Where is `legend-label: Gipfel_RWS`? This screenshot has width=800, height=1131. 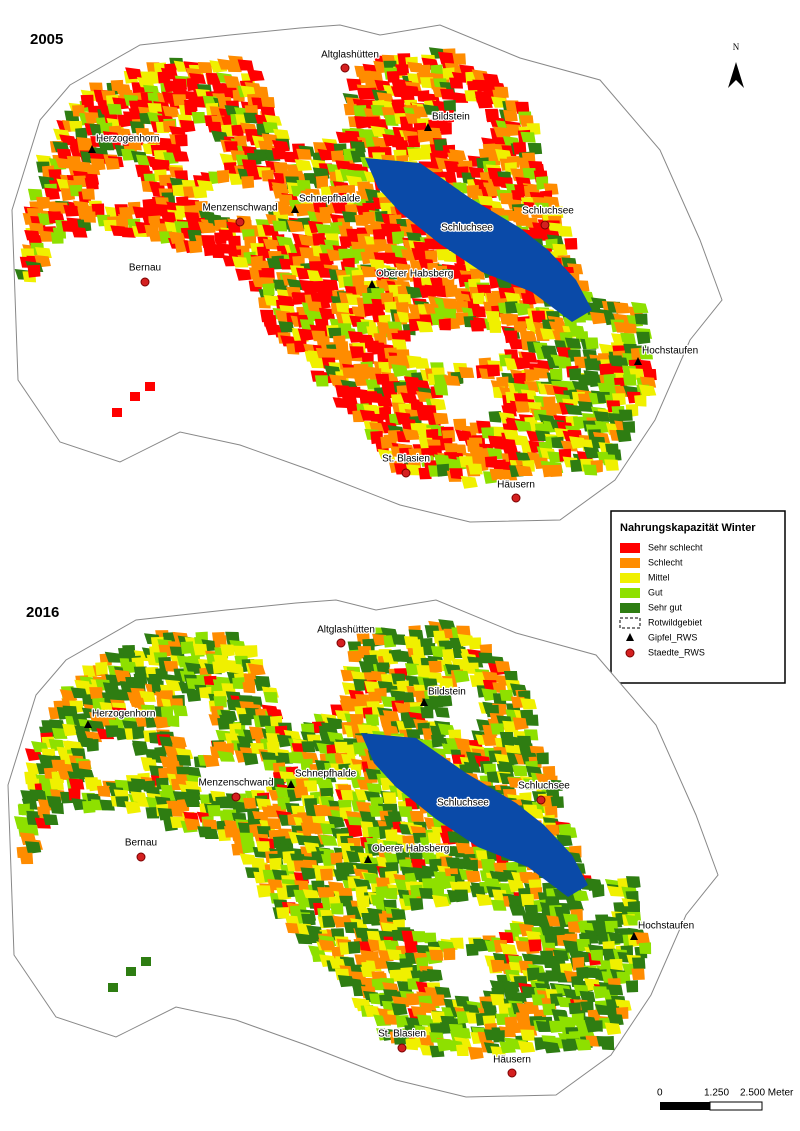 legend-label: Gipfel_RWS is located at coordinates (672, 637).